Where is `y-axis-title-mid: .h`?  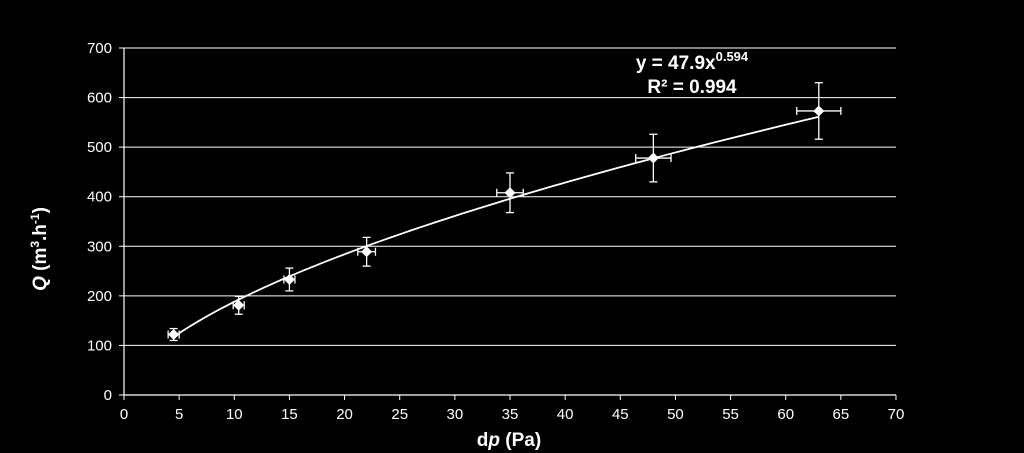 y-axis-title-mid: .h is located at coordinates (40, 232).